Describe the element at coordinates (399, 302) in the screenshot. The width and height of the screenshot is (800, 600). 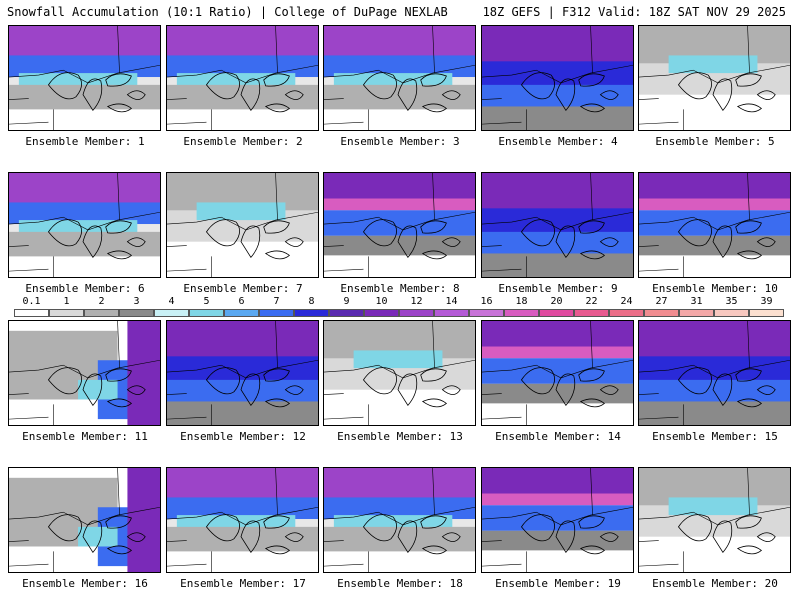
I see `colorbar-labels: 0.1 1 2 3 4 5 6 7 8 9 10 12 14 16 18 20 22 24 27 31 35 39` at that location.